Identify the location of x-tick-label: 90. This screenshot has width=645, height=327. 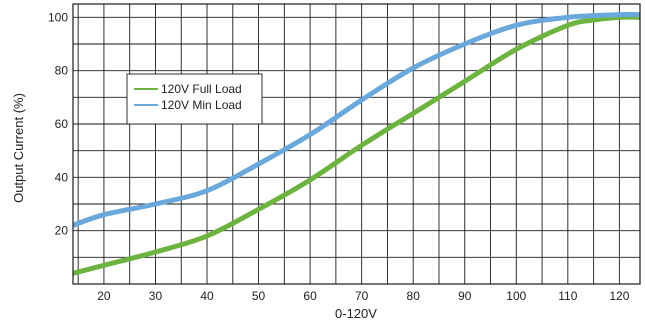
(465, 296).